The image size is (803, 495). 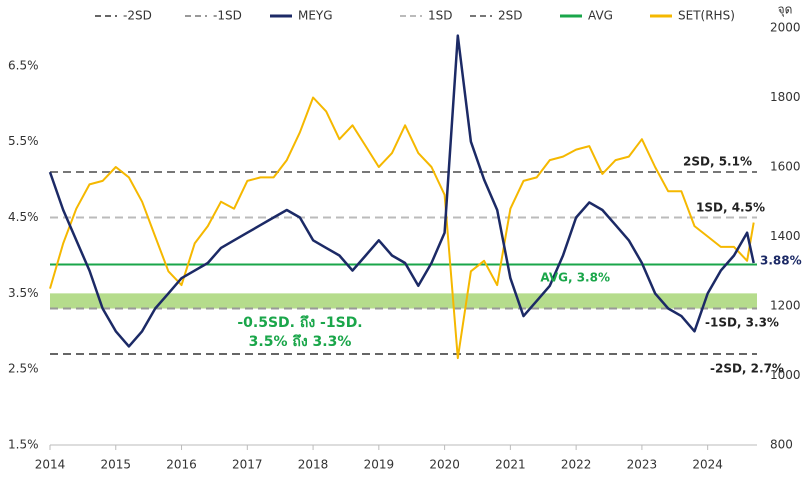 What do you see at coordinates (747, 369) in the screenshot?
I see `annotation: -2SD, 2.7%` at bounding box center [747, 369].